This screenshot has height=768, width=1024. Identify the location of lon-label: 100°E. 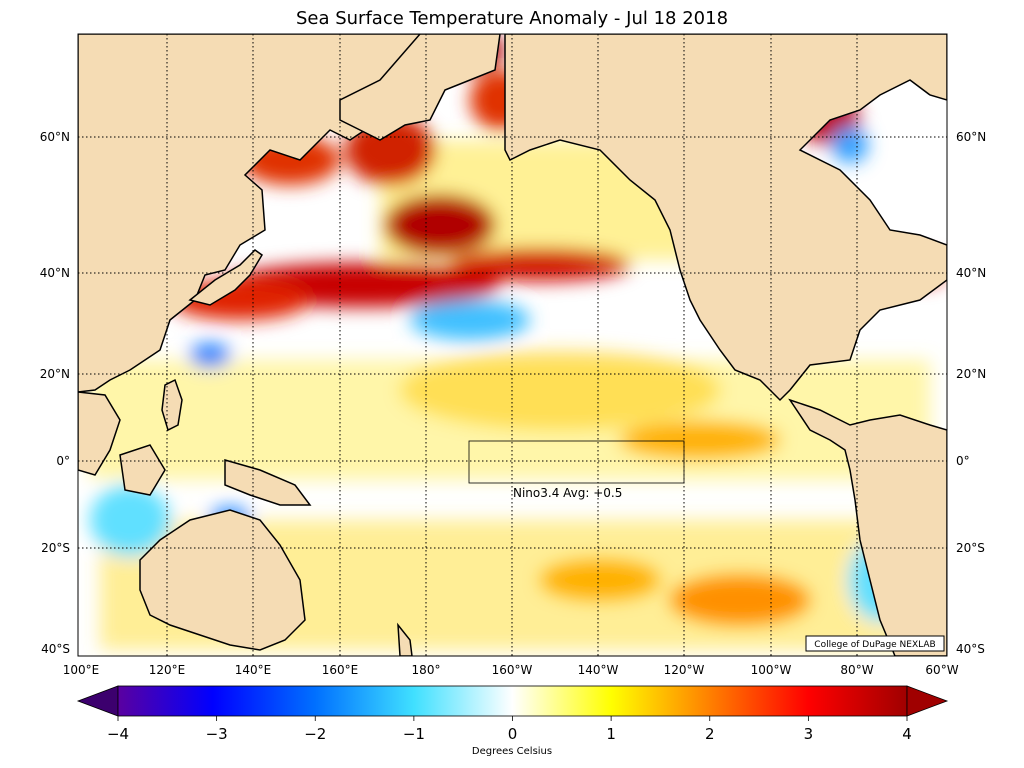
(81, 670).